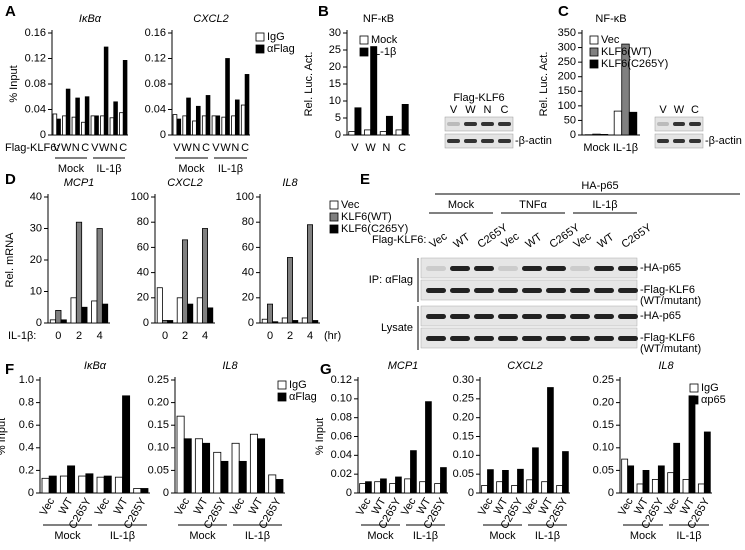  Describe the element at coordinates (58, 336) in the screenshot. I see `x-tick-label: 0` at that location.